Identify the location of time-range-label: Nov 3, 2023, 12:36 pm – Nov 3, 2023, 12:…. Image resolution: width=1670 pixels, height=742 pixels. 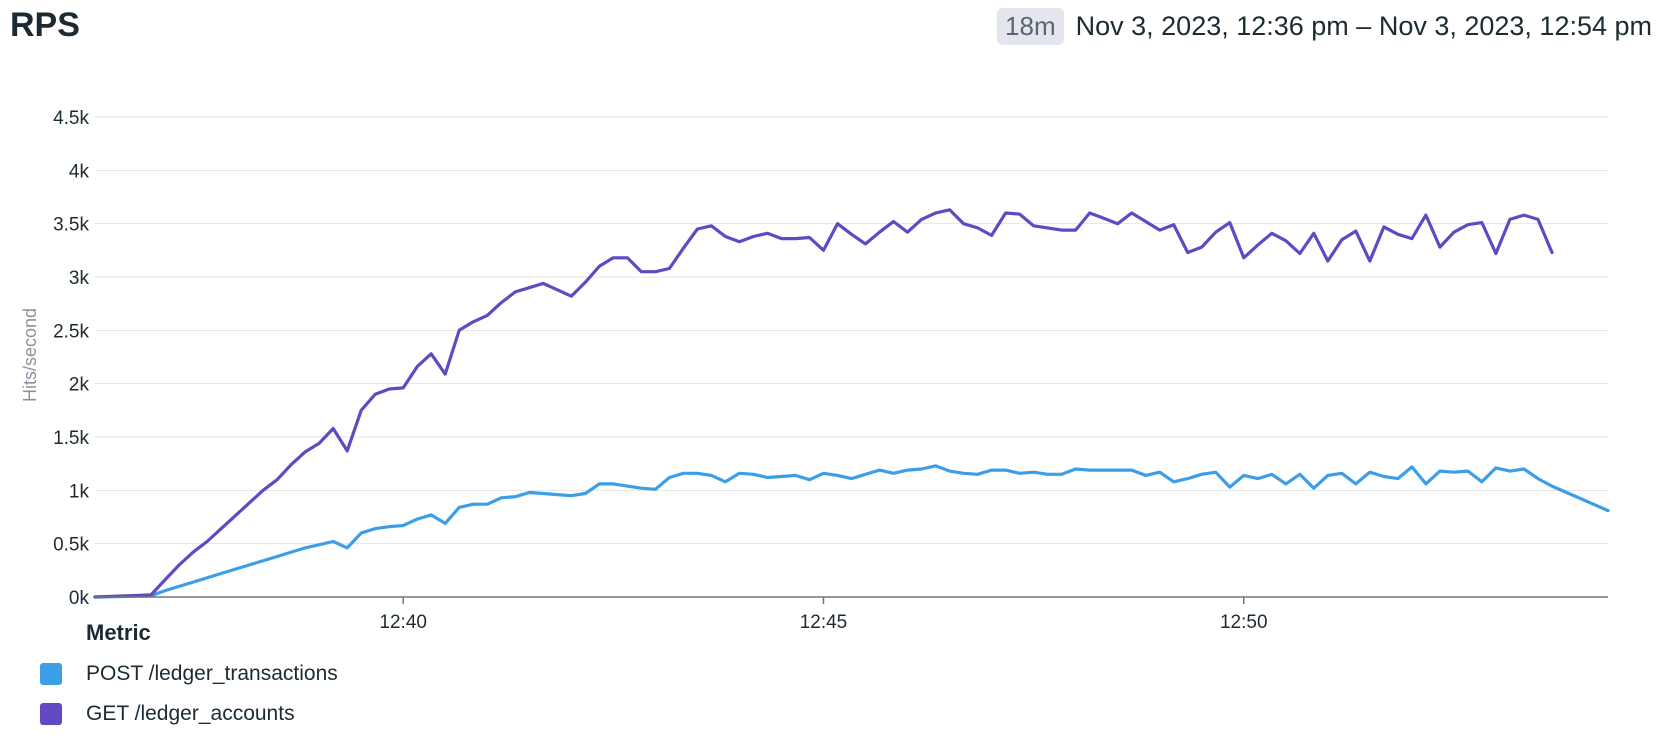
(1363, 26).